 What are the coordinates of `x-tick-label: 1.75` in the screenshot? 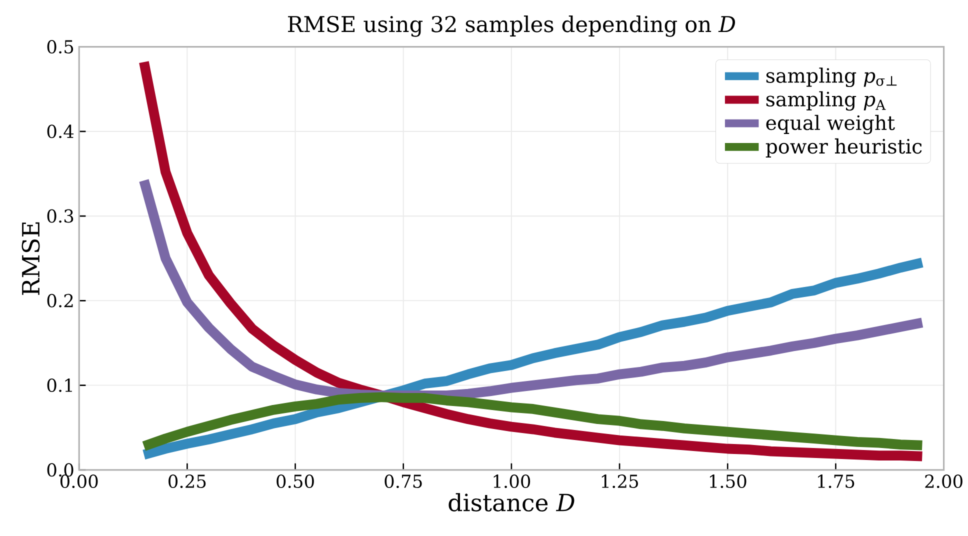 It's located at (836, 481).